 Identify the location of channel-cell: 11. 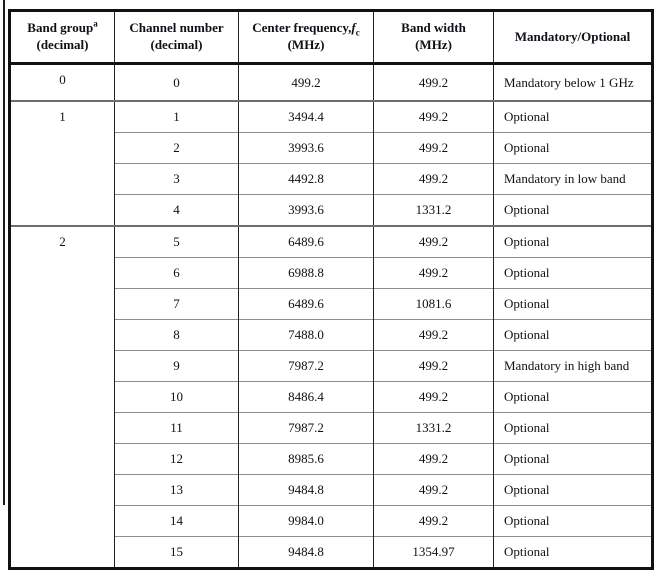
(176, 428).